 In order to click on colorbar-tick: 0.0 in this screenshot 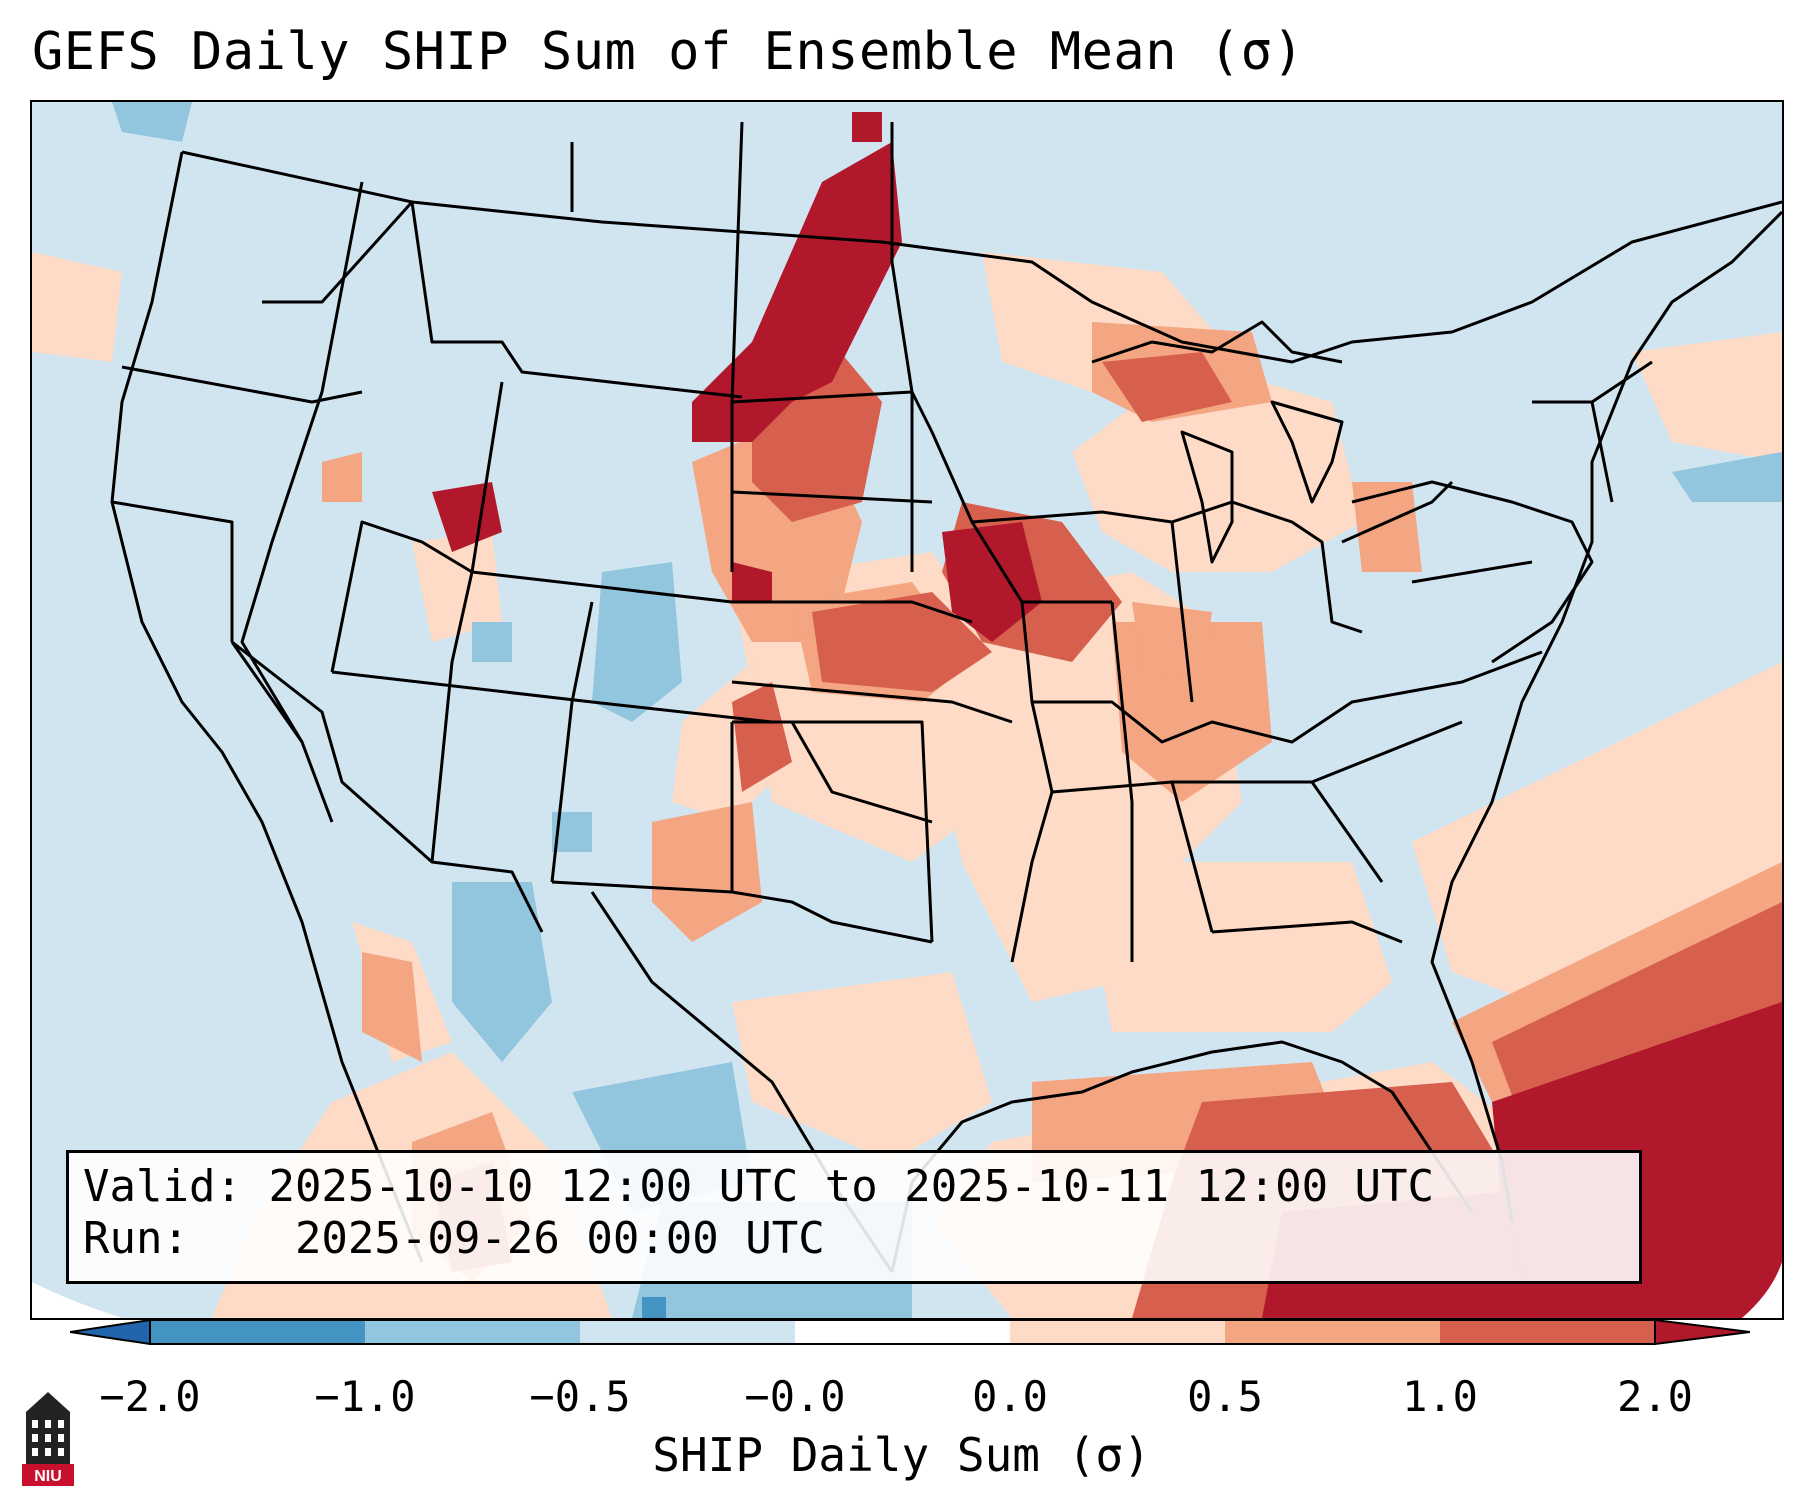, I will do `click(1010, 1396)`.